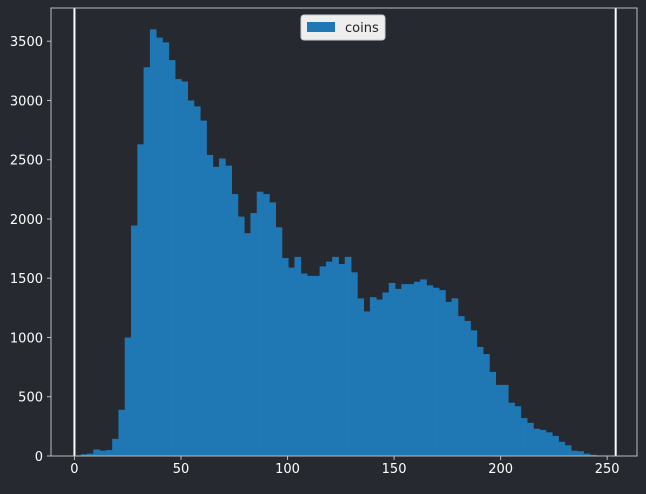 This screenshot has width=646, height=494. Describe the element at coordinates (74, 469) in the screenshot. I see `x-tick-label: 0` at that location.